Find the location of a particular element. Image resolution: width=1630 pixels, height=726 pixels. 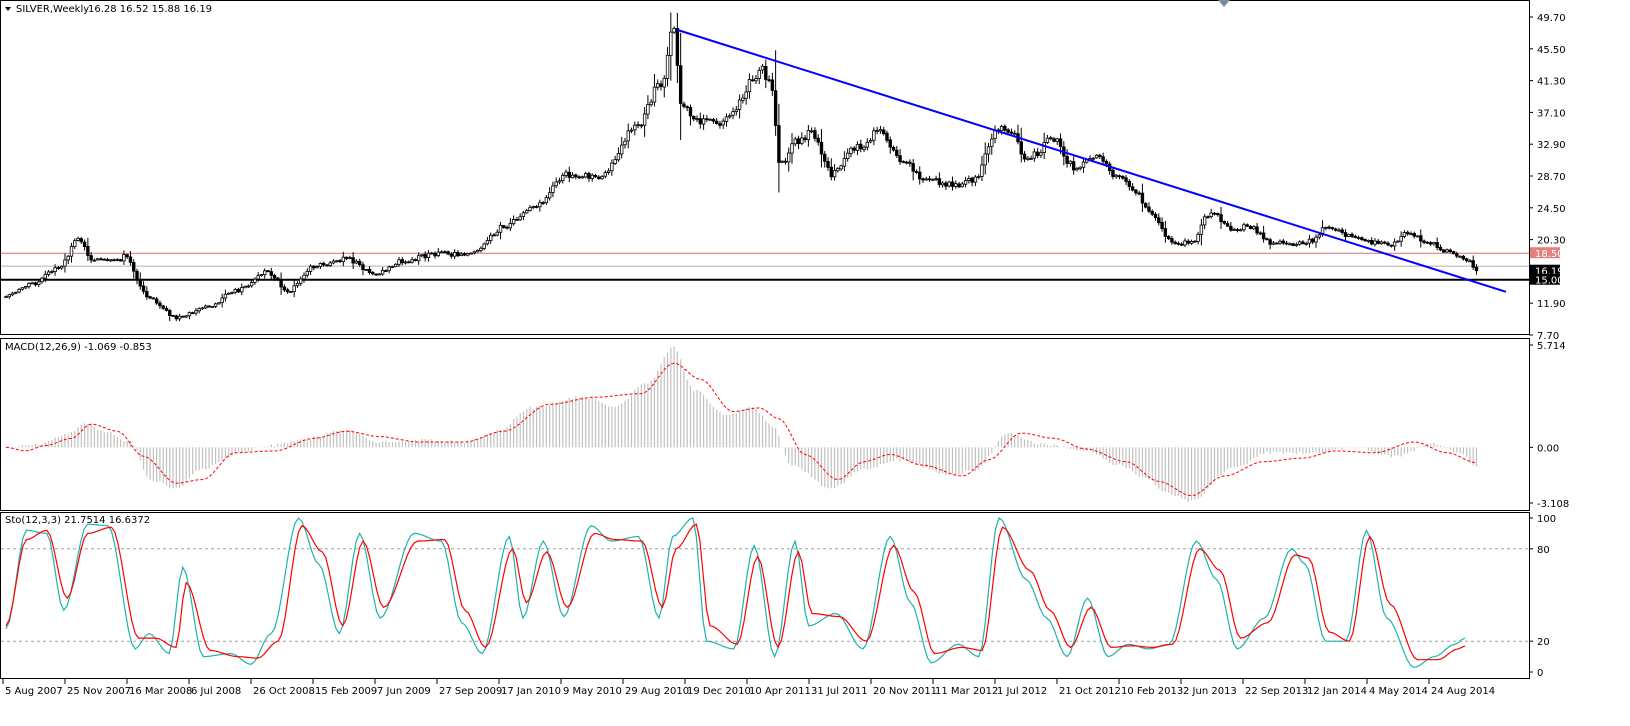

time-tick-label: 31 Jul 2011 is located at coordinates (839, 691).